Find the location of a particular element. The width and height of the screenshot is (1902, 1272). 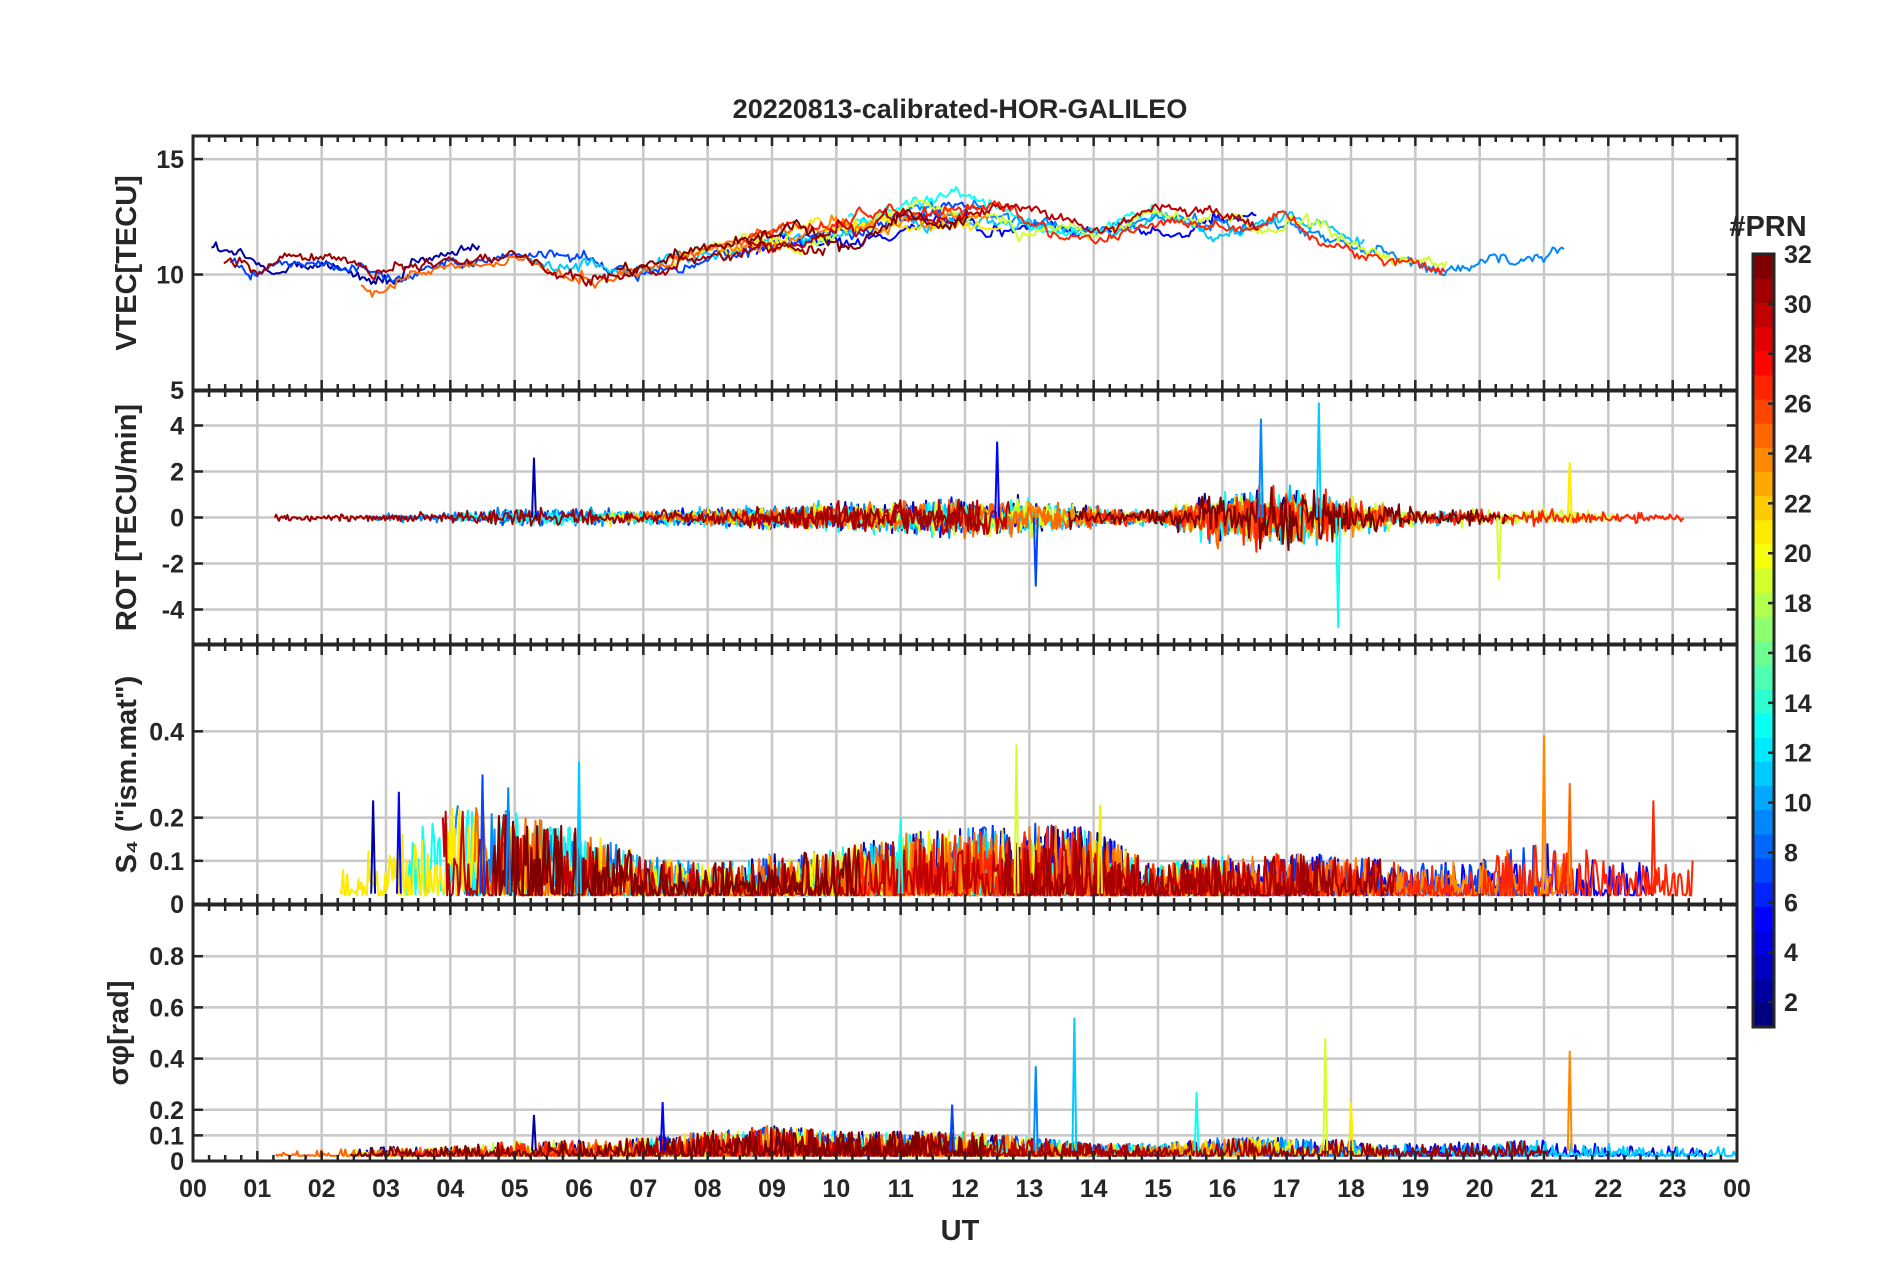

x-tick-label: 11 is located at coordinates (900, 1189).